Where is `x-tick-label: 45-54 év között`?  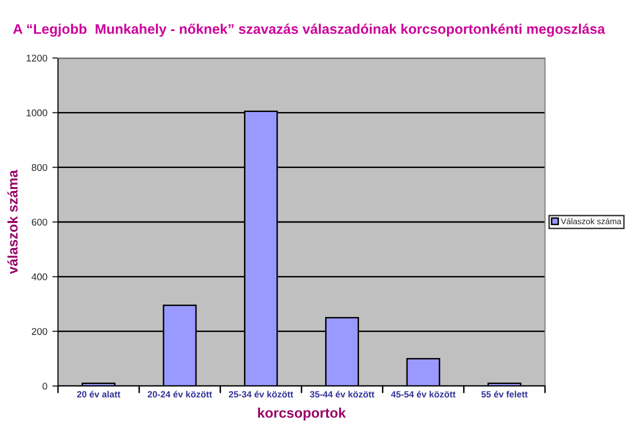
x-tick-label: 45-54 év között is located at coordinates (423, 394).